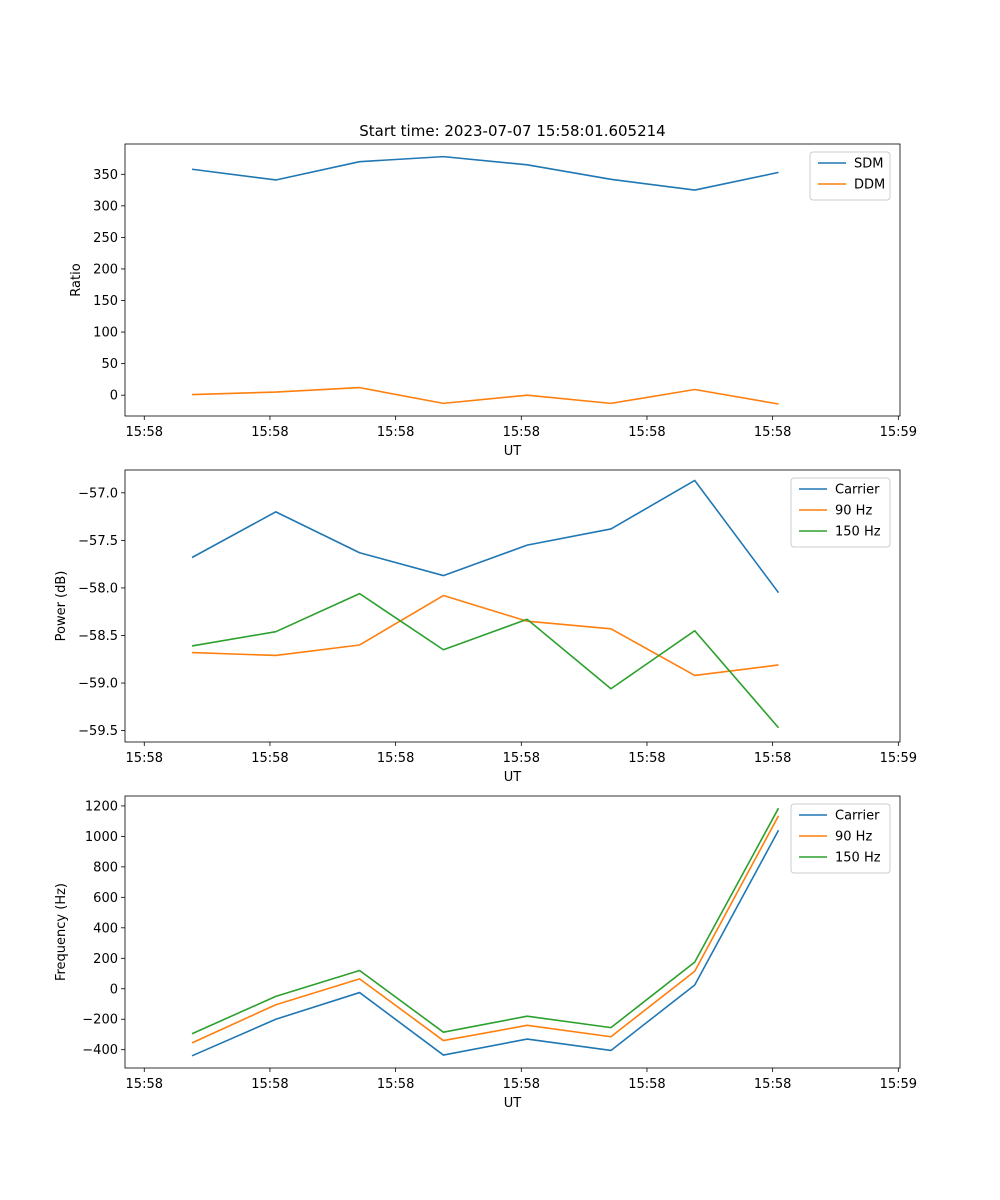 Image resolution: width=1000 pixels, height=1200 pixels. Describe the element at coordinates (512, 131) in the screenshot. I see `chart-title: Start time: 2023-07-07 15:58:01.605214` at that location.